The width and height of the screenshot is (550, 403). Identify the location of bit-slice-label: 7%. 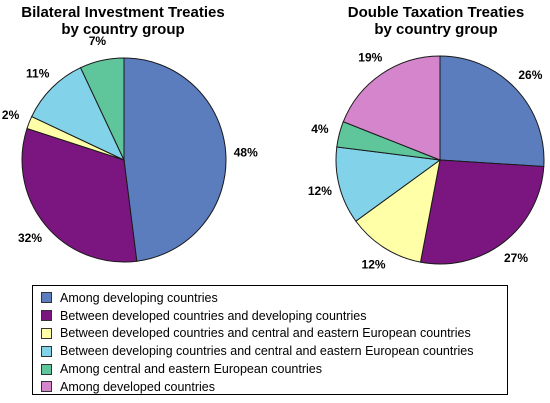
(98, 41).